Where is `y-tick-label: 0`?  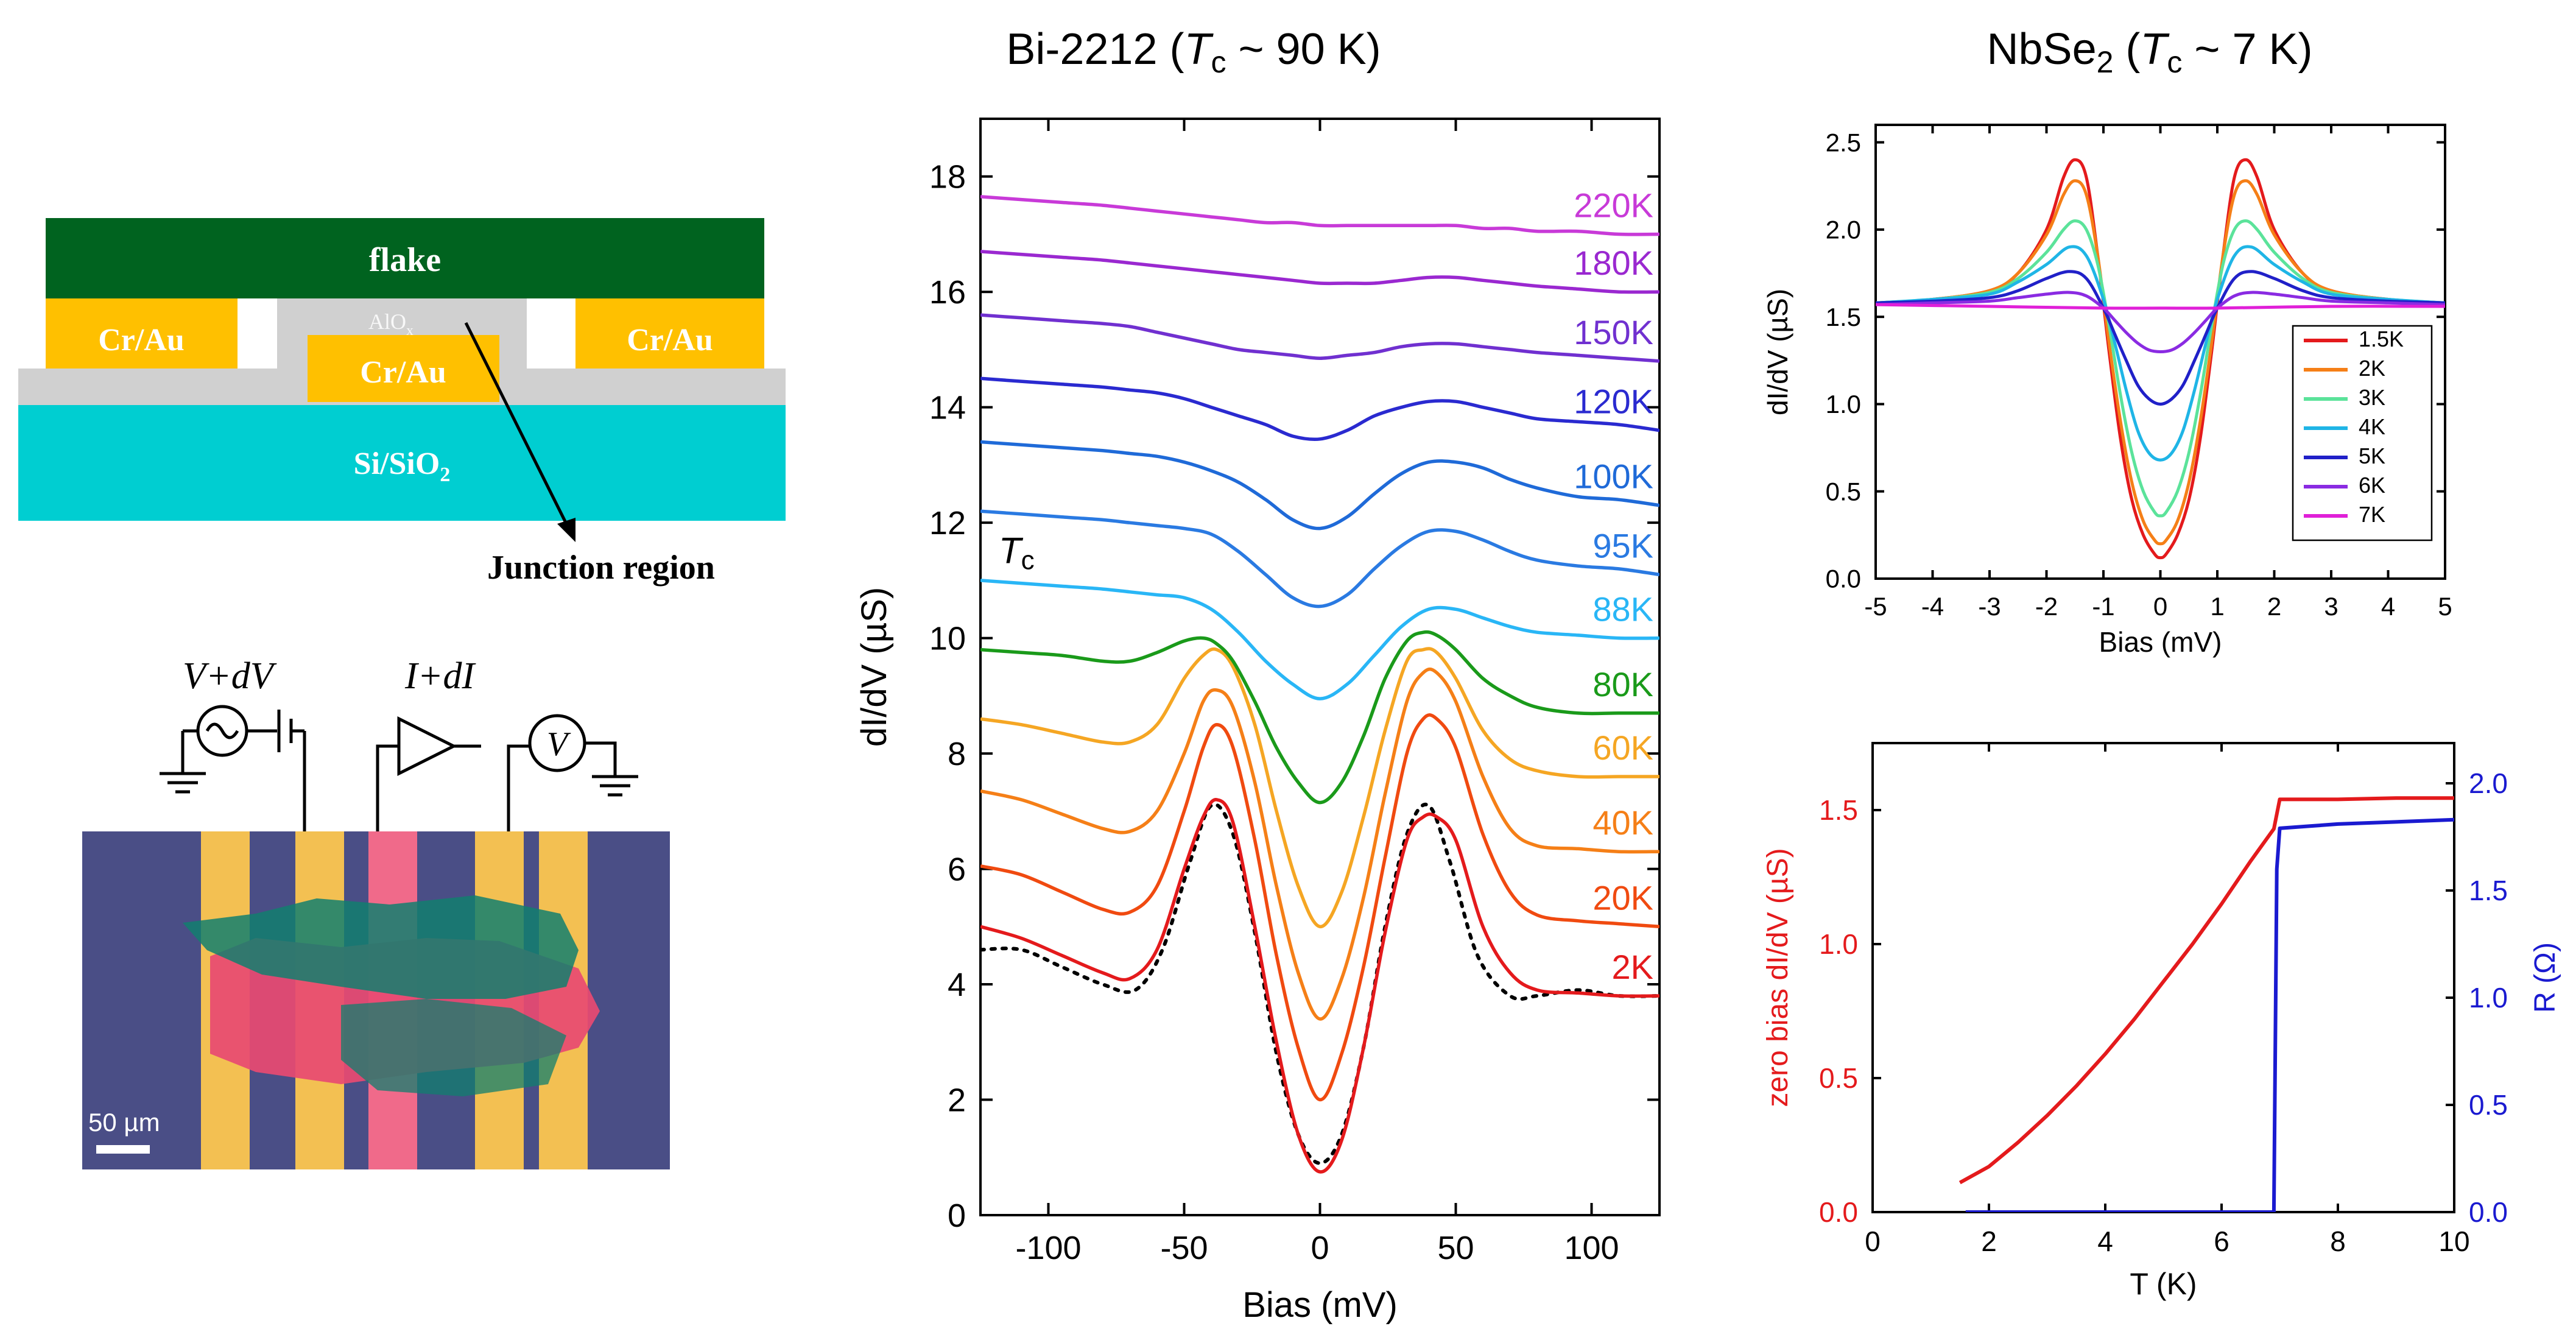 y-tick-label: 0 is located at coordinates (957, 1216).